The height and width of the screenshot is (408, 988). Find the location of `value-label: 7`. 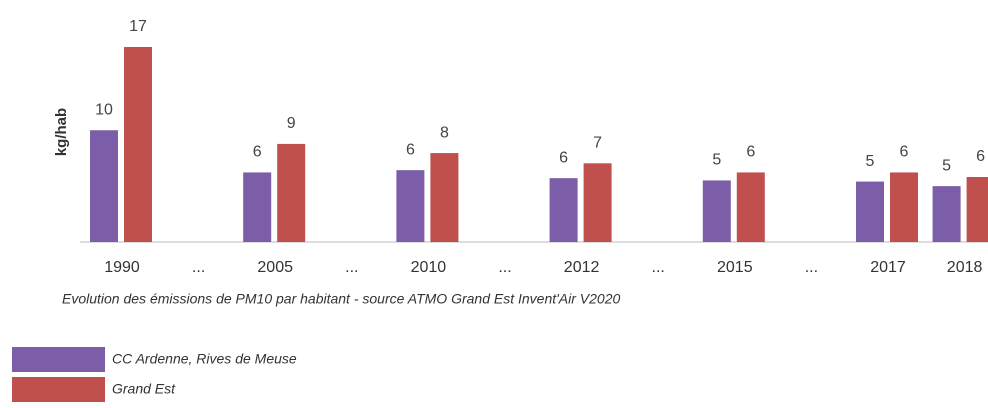

value-label: 7 is located at coordinates (597, 143).